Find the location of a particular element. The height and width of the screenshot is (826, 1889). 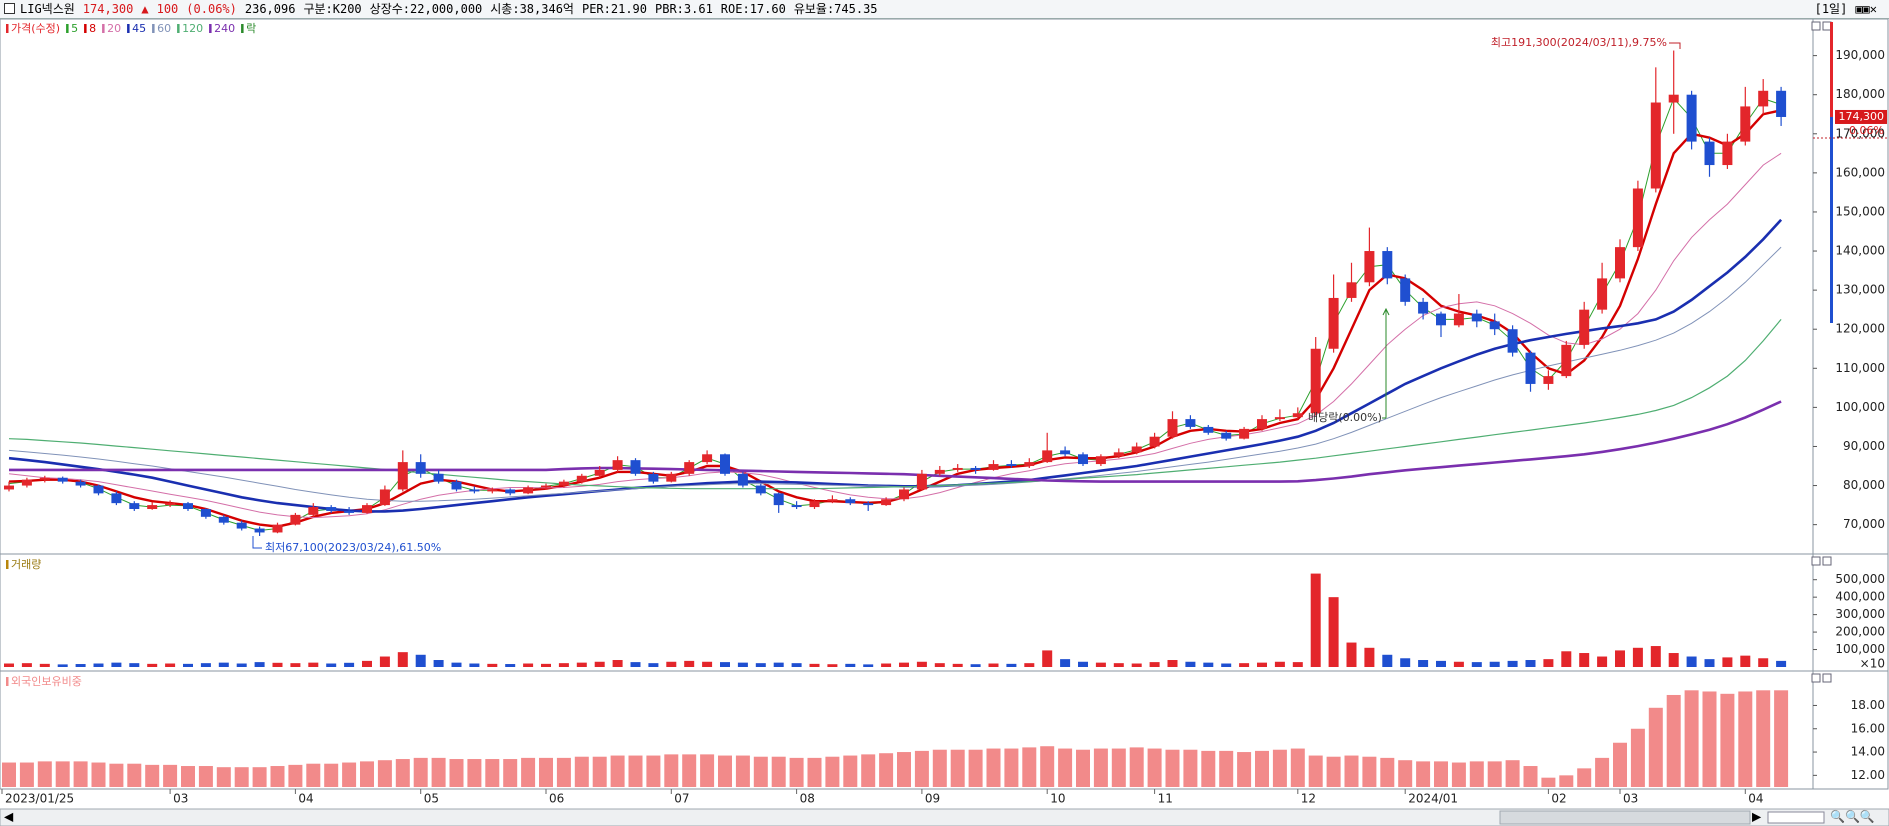

legend-label: 가격(수정) is located at coordinates (35, 28).